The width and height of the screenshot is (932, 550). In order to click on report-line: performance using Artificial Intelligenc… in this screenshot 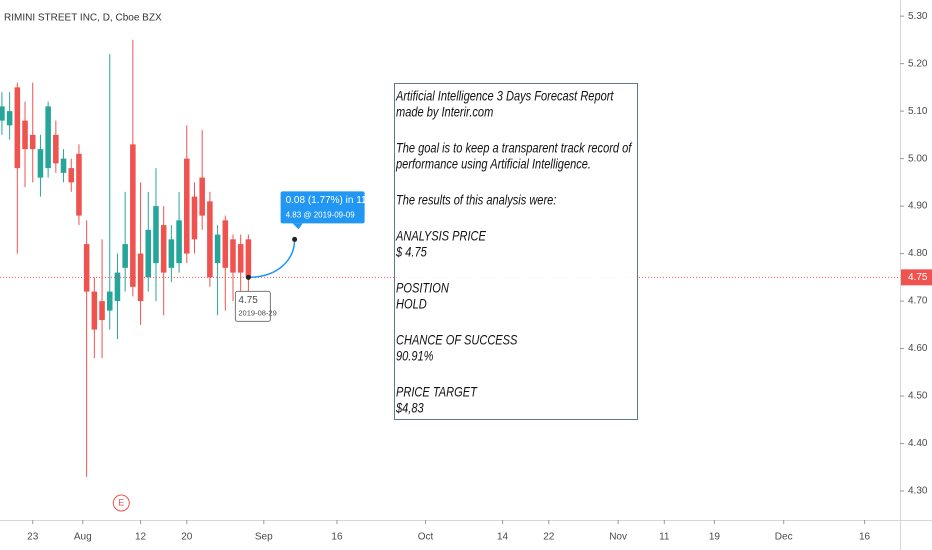, I will do `click(493, 164)`.